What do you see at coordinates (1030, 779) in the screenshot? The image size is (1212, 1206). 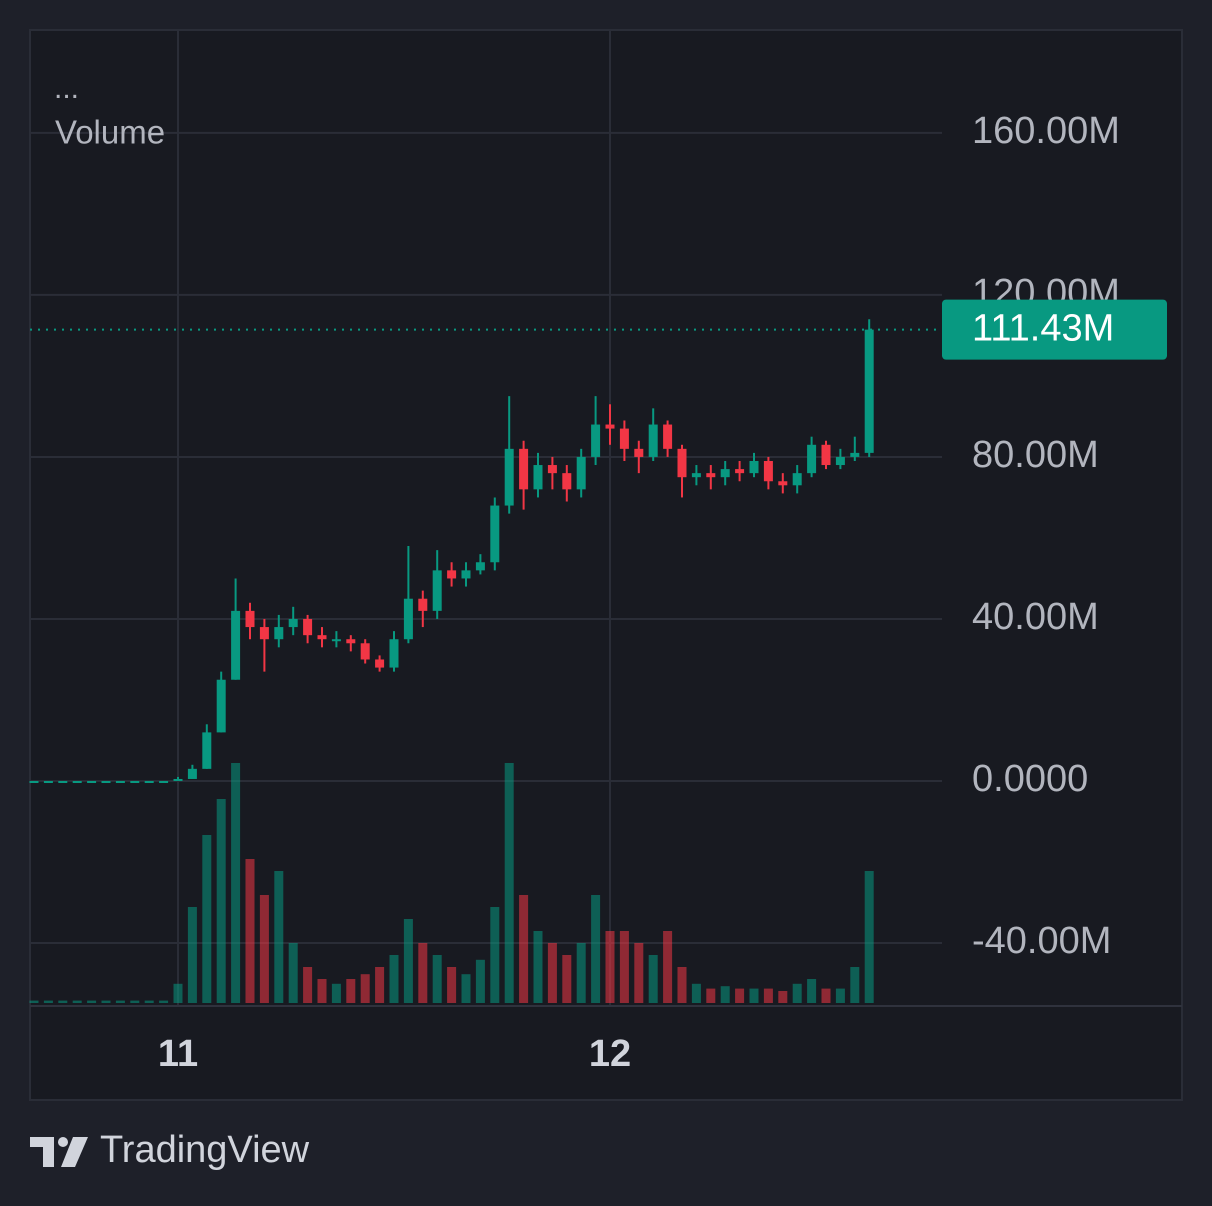 I see `y-tick-label: 0.0000` at bounding box center [1030, 779].